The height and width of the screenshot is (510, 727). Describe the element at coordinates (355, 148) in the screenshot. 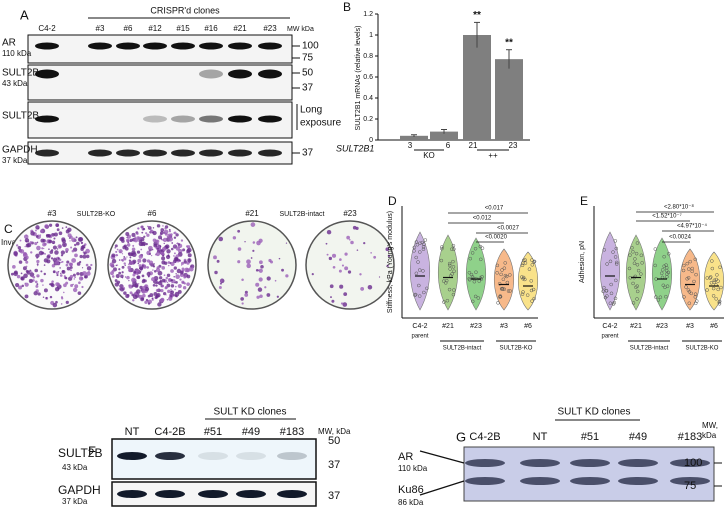

I see `x-axis-label: SULT2B1` at that location.